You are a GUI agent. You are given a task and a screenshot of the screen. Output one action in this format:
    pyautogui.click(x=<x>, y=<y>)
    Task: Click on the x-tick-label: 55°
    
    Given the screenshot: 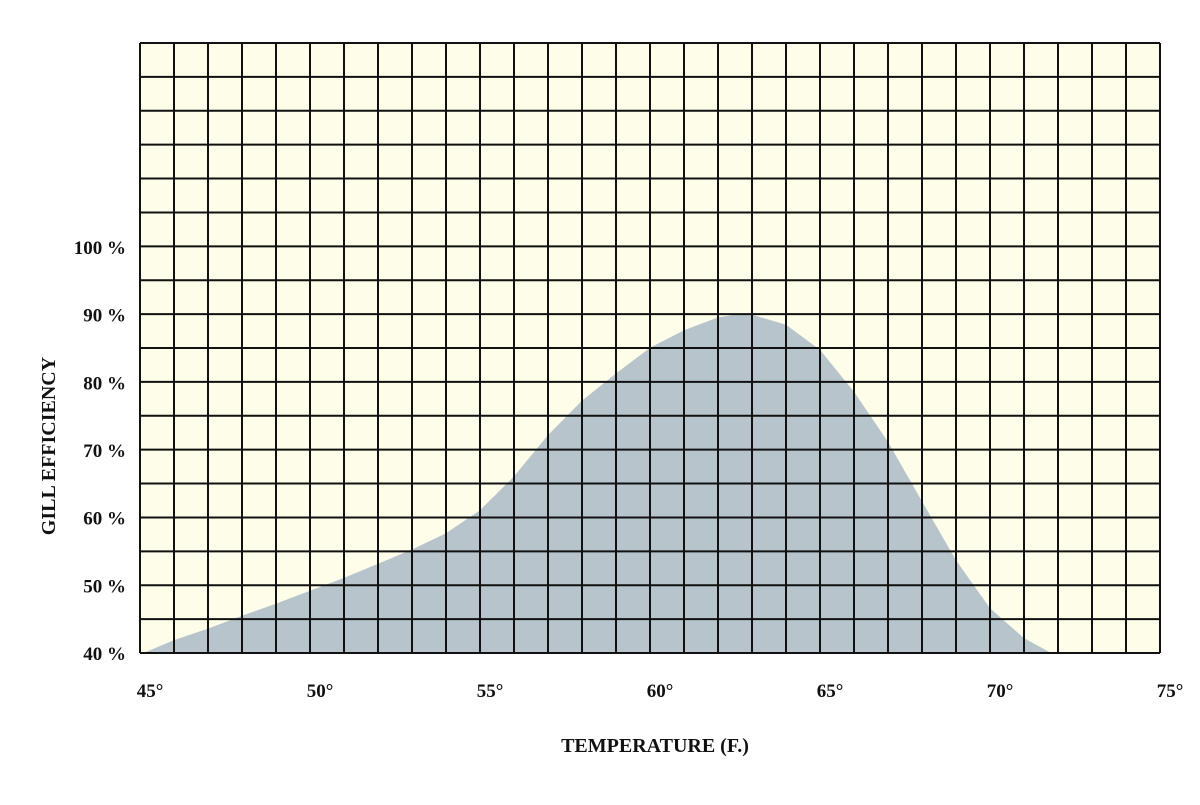 What is the action you would take?
    pyautogui.click(x=490, y=691)
    